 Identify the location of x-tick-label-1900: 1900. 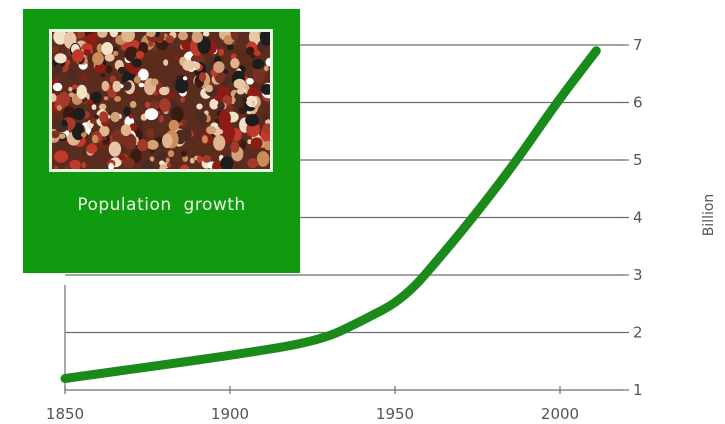
(230, 414).